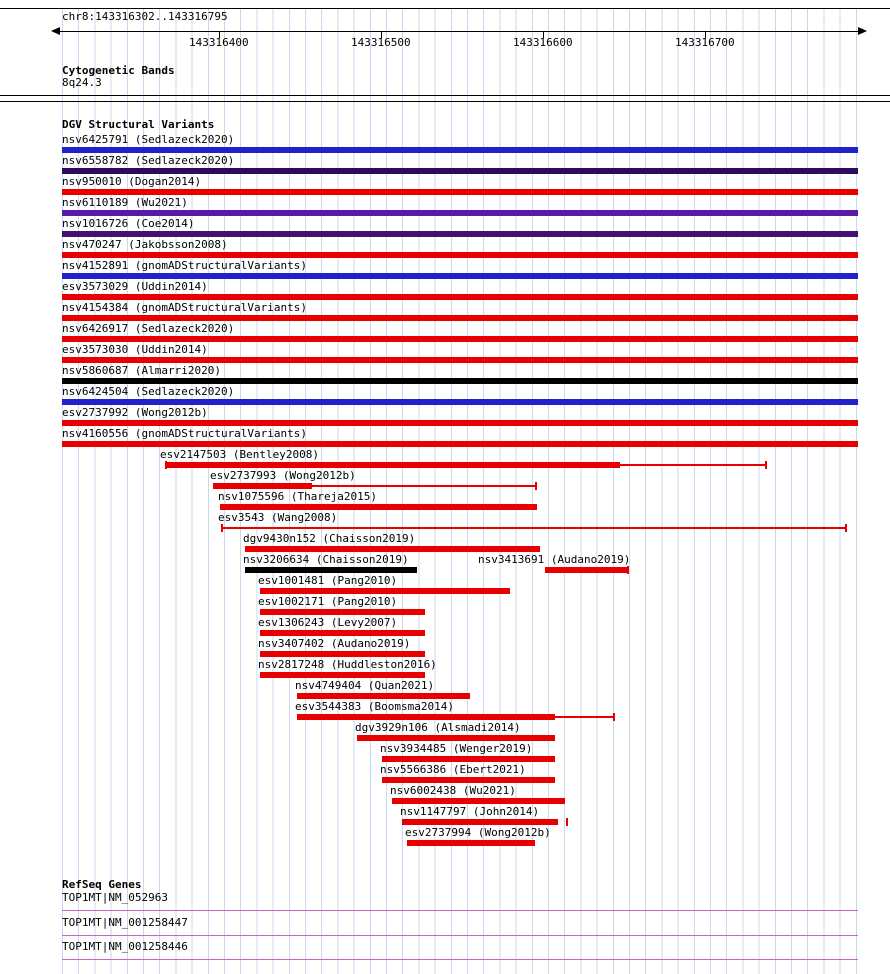 Image resolution: width=890 pixels, height=974 pixels. What do you see at coordinates (554, 559) in the screenshot?
I see `variant-label: nsv3413691 (Audano2019)` at bounding box center [554, 559].